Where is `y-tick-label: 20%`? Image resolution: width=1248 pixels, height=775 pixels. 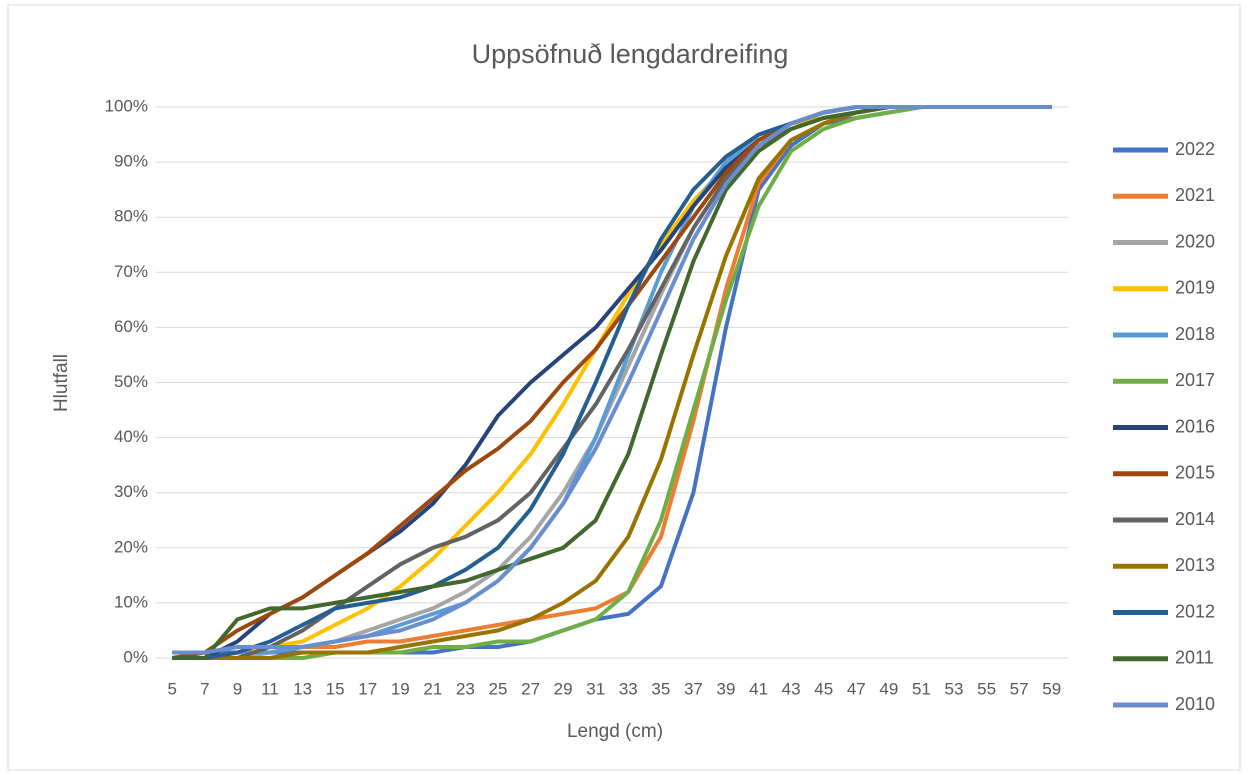 y-tick-label: 20% is located at coordinates (131, 546).